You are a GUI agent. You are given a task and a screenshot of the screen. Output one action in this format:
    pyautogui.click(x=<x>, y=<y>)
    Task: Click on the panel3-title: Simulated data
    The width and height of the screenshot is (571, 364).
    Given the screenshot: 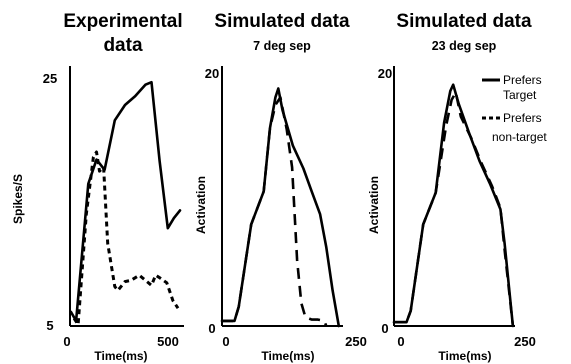 What is the action you would take?
    pyautogui.click(x=464, y=21)
    